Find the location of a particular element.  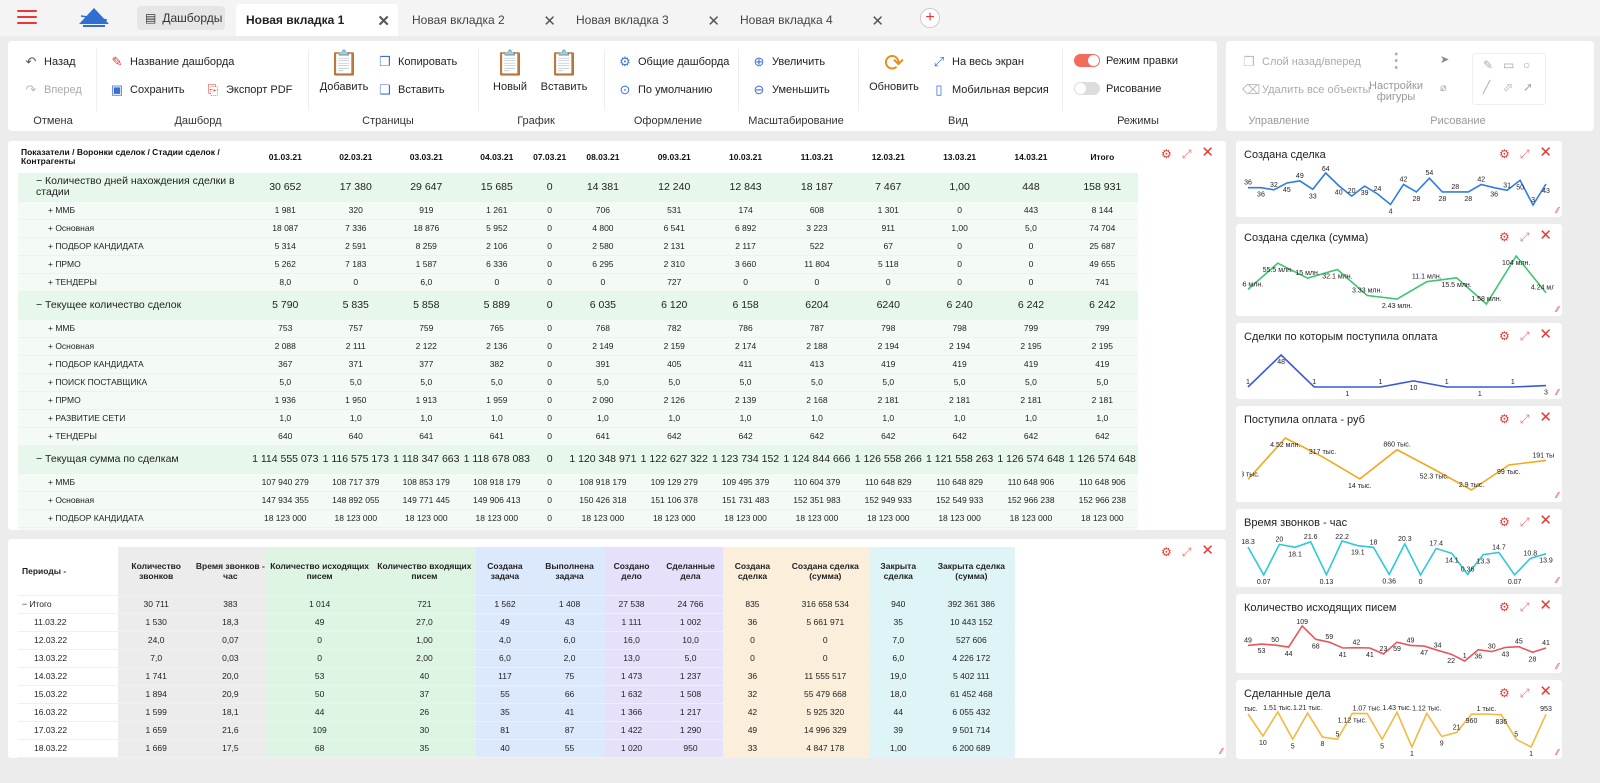

column-header: 01.03.21 is located at coordinates (285, 157).